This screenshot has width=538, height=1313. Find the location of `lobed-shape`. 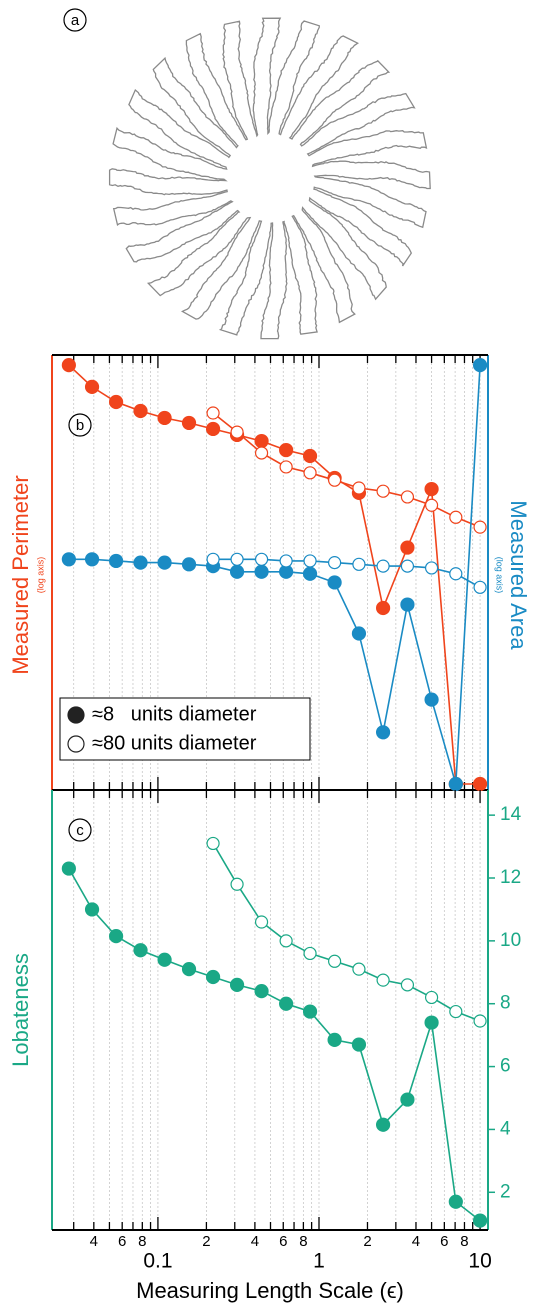

lobed-shape is located at coordinates (269, 178).